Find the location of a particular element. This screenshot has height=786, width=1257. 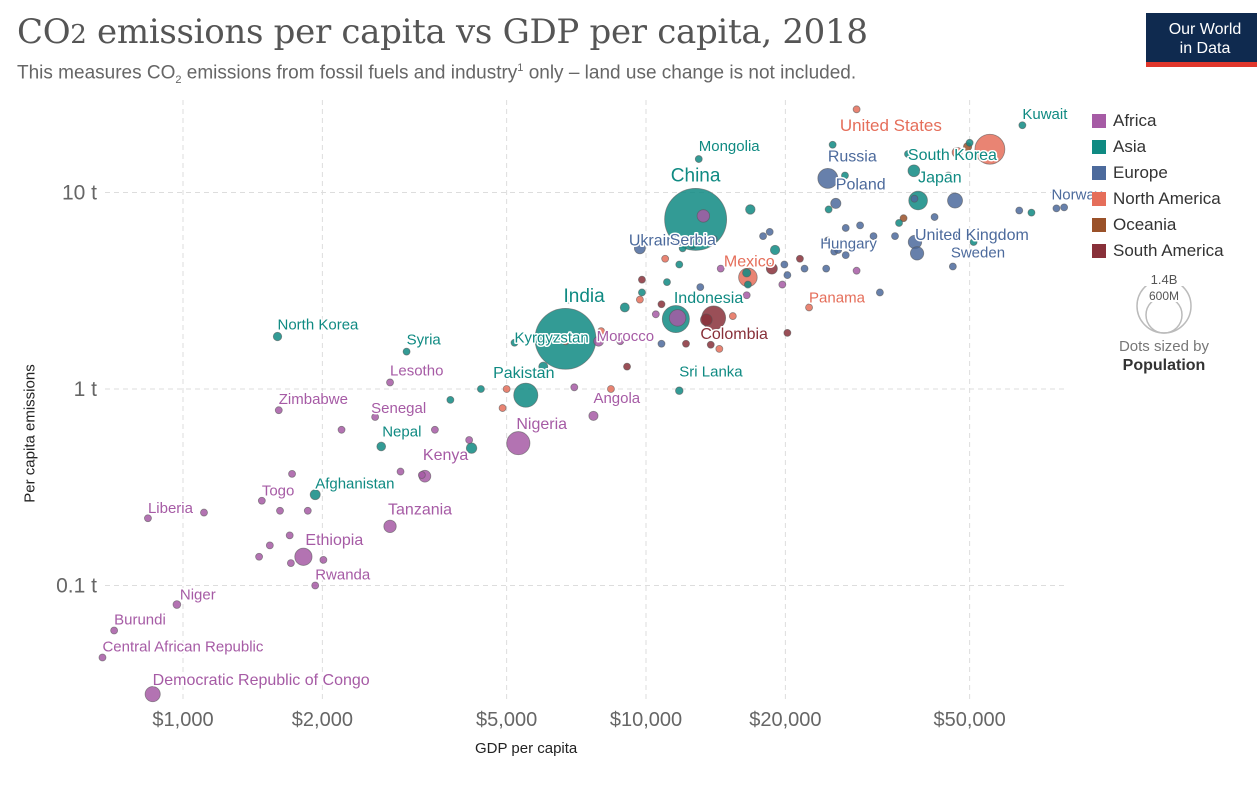

point-serbia is located at coordinates (713, 239).